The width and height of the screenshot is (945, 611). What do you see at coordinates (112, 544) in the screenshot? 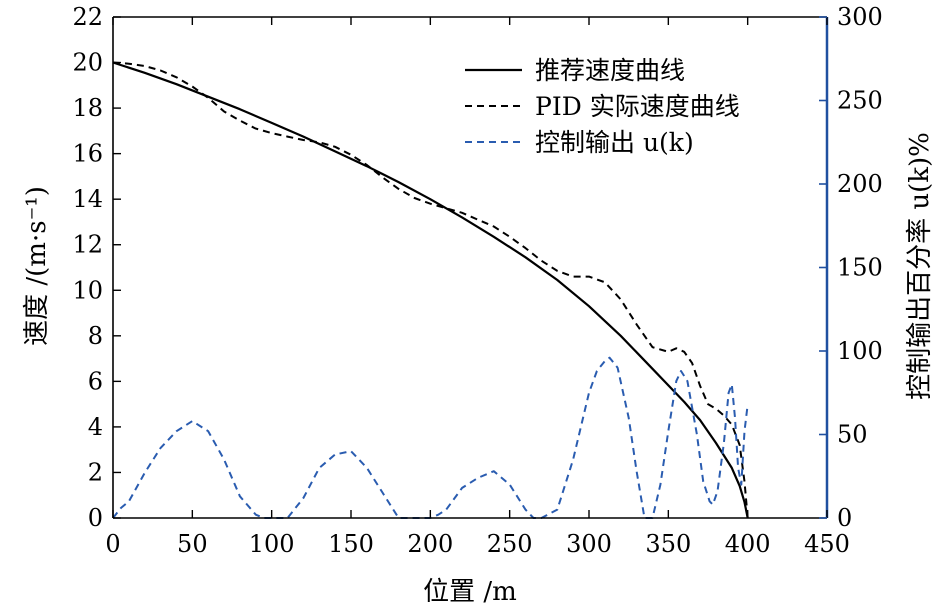
I see `x-tick-label: 0` at bounding box center [112, 544].